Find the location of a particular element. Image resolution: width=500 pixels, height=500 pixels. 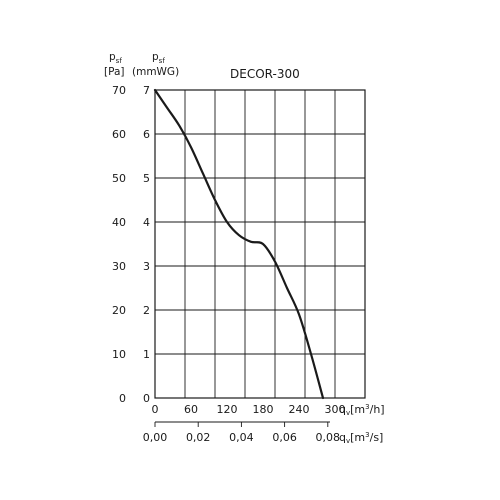

y-right-tick-labels: 0 1 2 3 4 5 6 7 is located at coordinates (146, 244).